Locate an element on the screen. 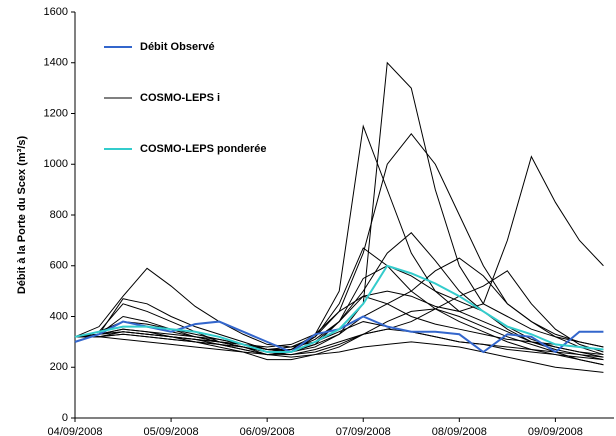 This screenshot has height=436, width=616. y-tick-label: 400 is located at coordinates (59, 316).